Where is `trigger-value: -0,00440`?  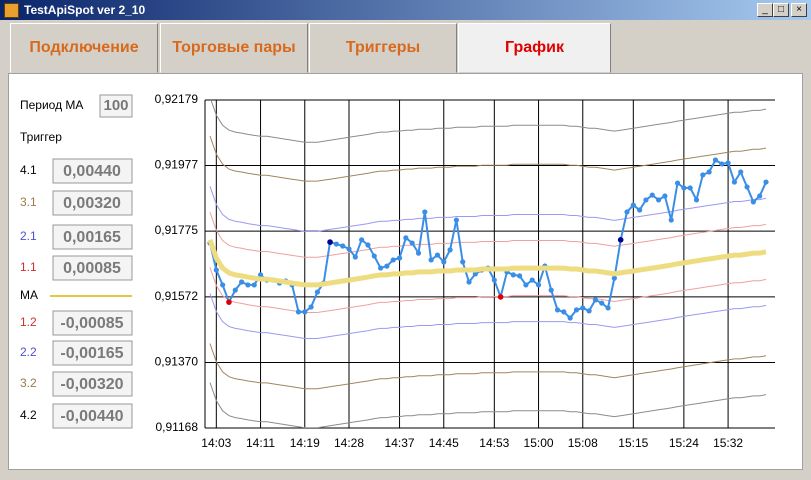 trigger-value: -0,00440 is located at coordinates (91, 416).